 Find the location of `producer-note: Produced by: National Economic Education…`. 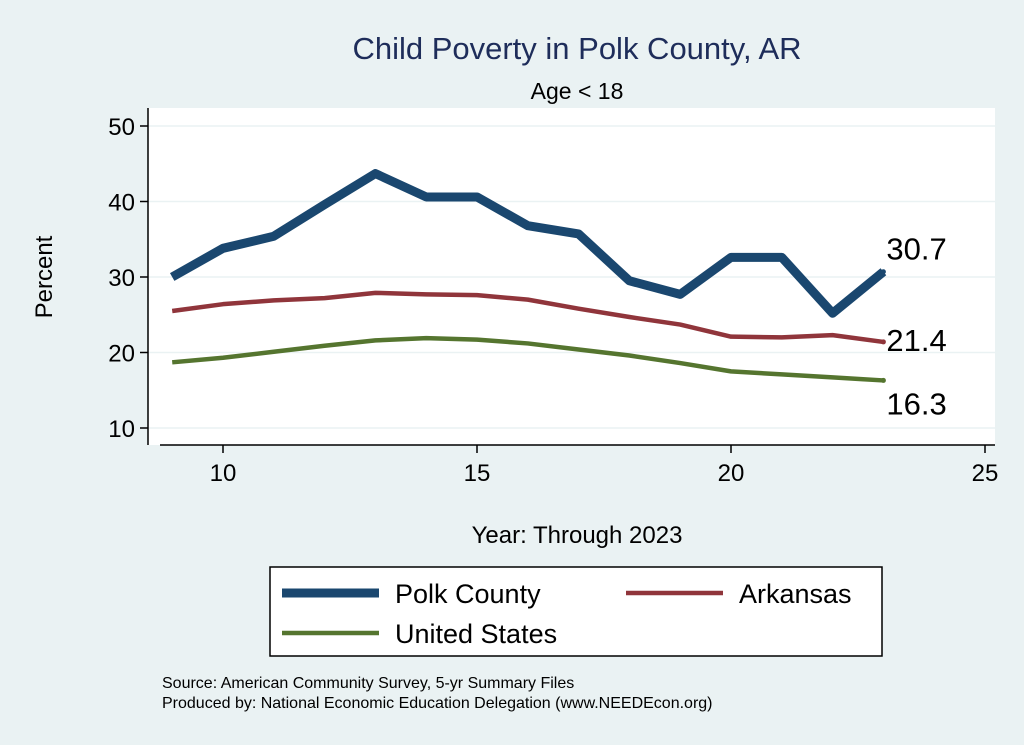

producer-note: Produced by: National Economic Education… is located at coordinates (437, 703).